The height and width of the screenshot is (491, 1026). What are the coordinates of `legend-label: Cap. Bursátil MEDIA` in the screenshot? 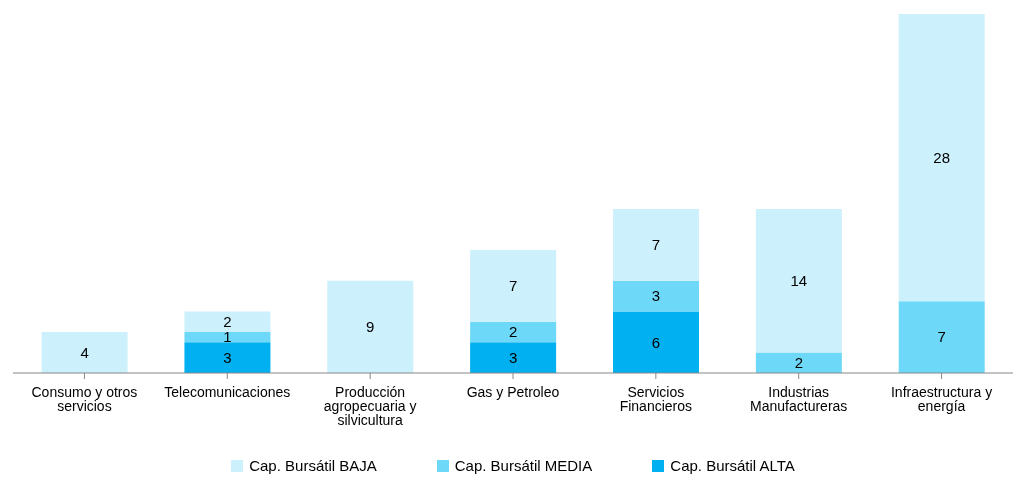 It's located at (523, 465).